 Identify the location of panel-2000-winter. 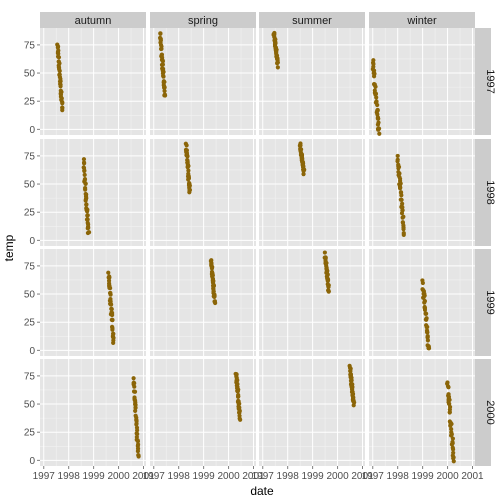
(422, 412).